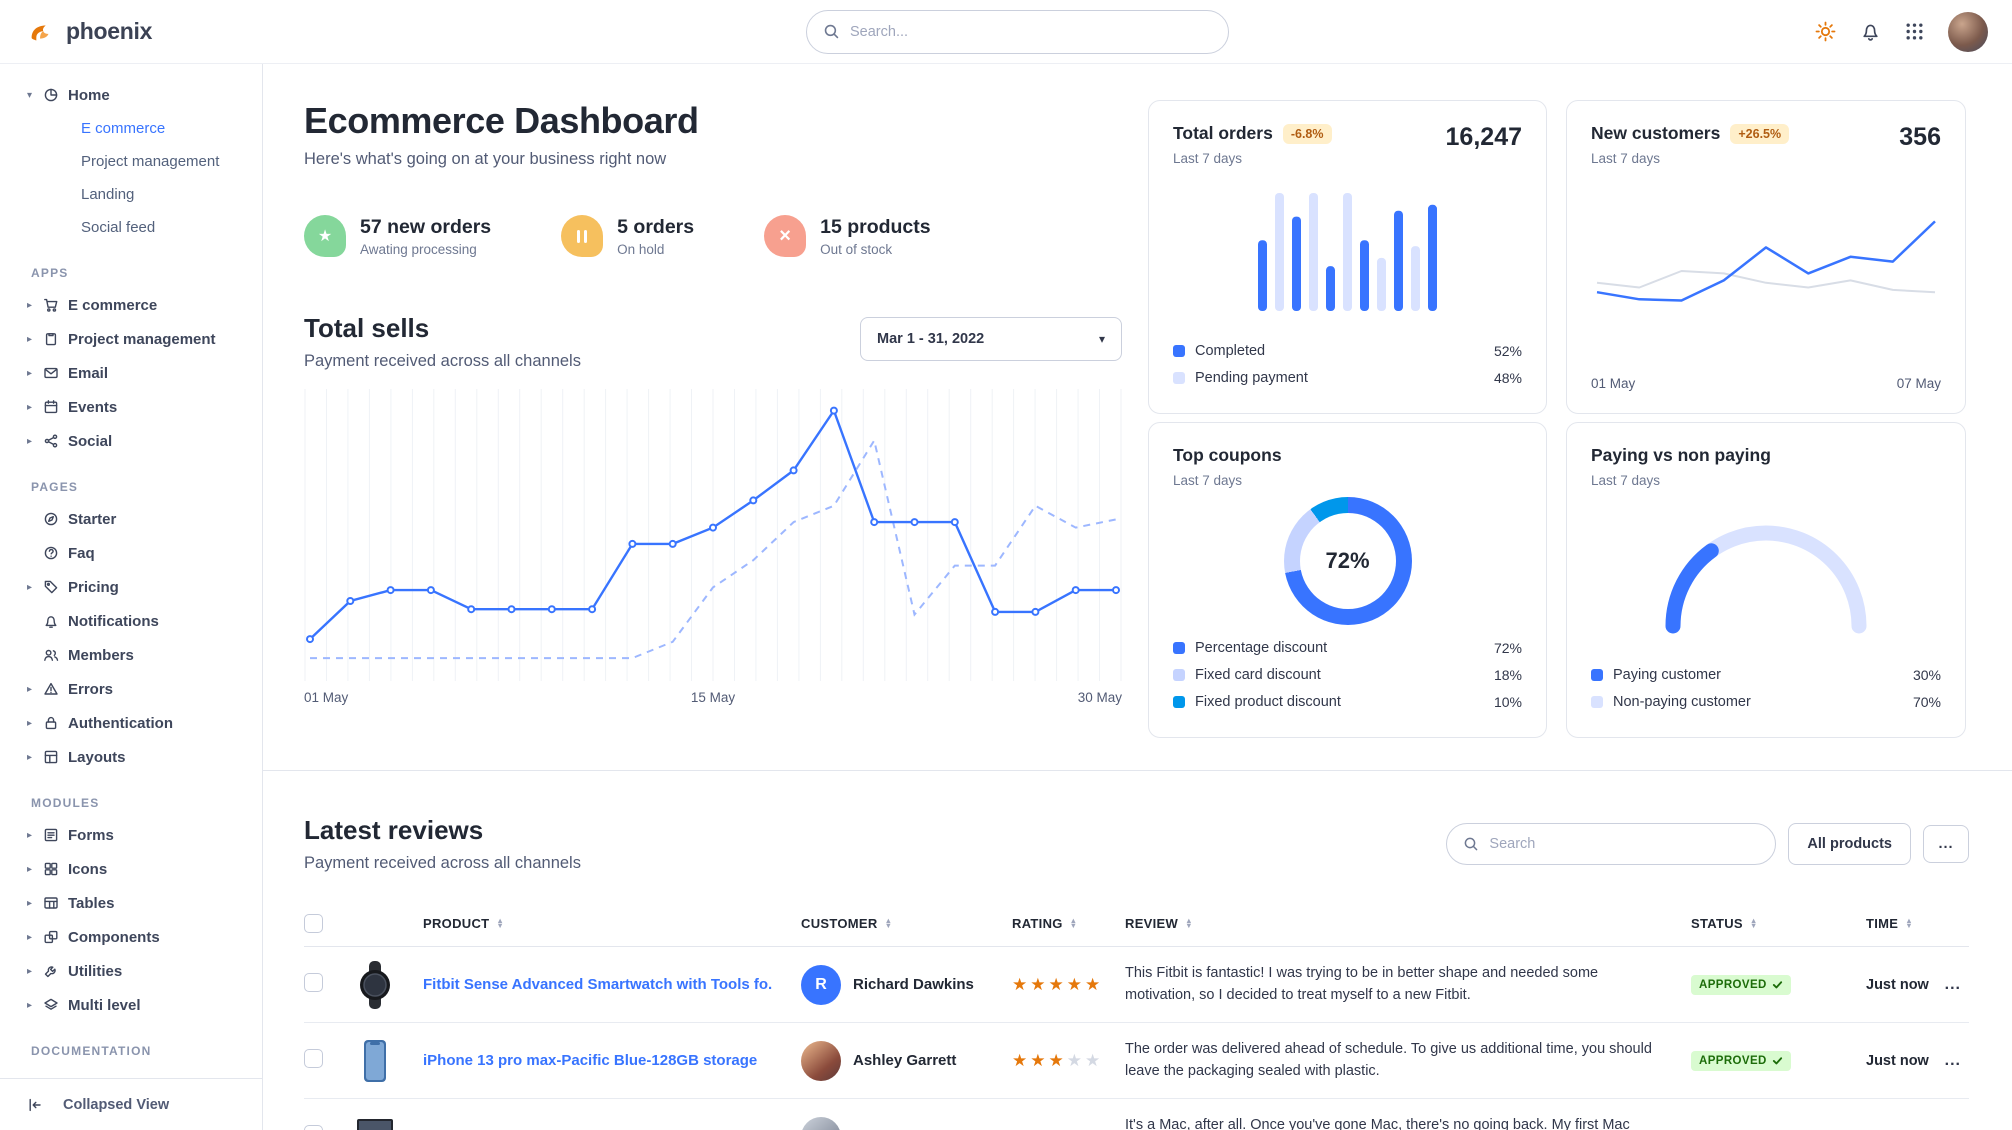 The image size is (2012, 1130). Describe the element at coordinates (70, 441) in the screenshot. I see `sidebar-item-social: ▸ Social` at that location.